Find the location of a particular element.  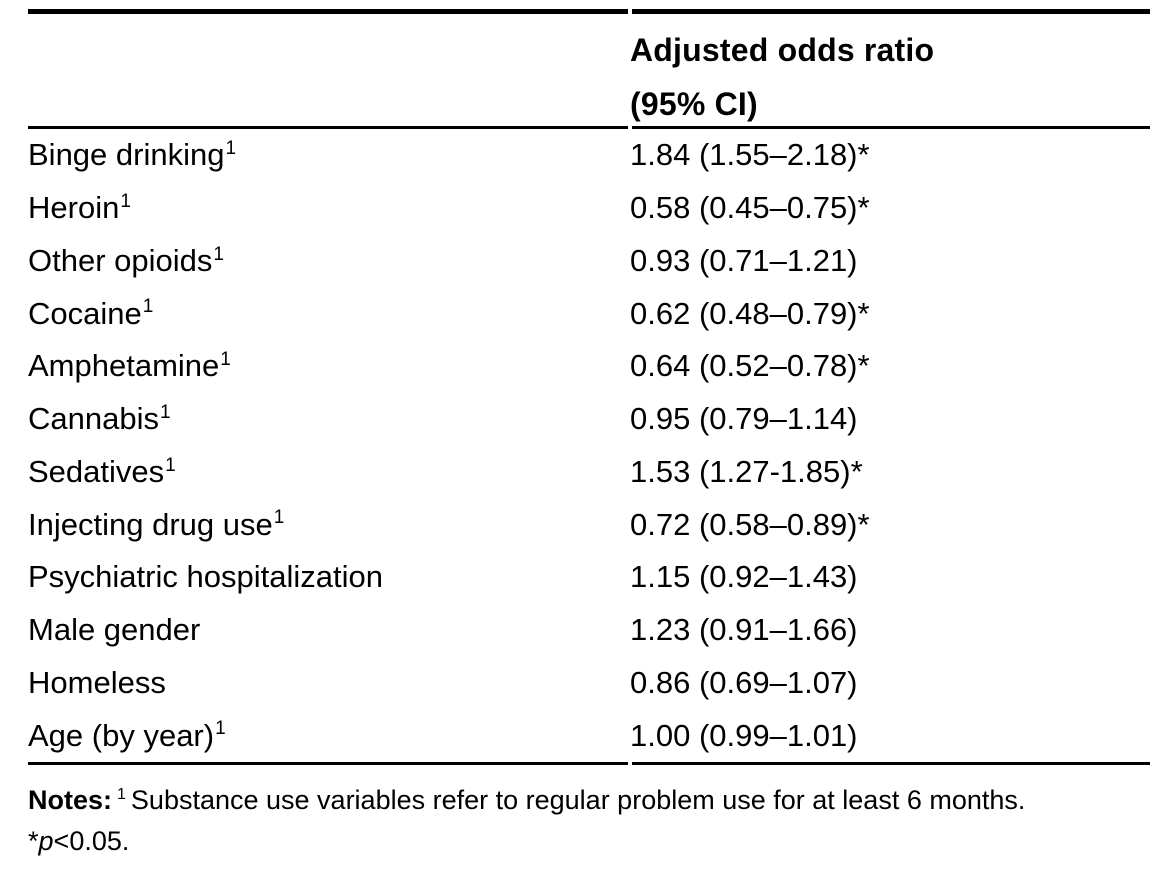

table-row: Male gender 1.23 (0.91–1.66) is located at coordinates (589, 630).